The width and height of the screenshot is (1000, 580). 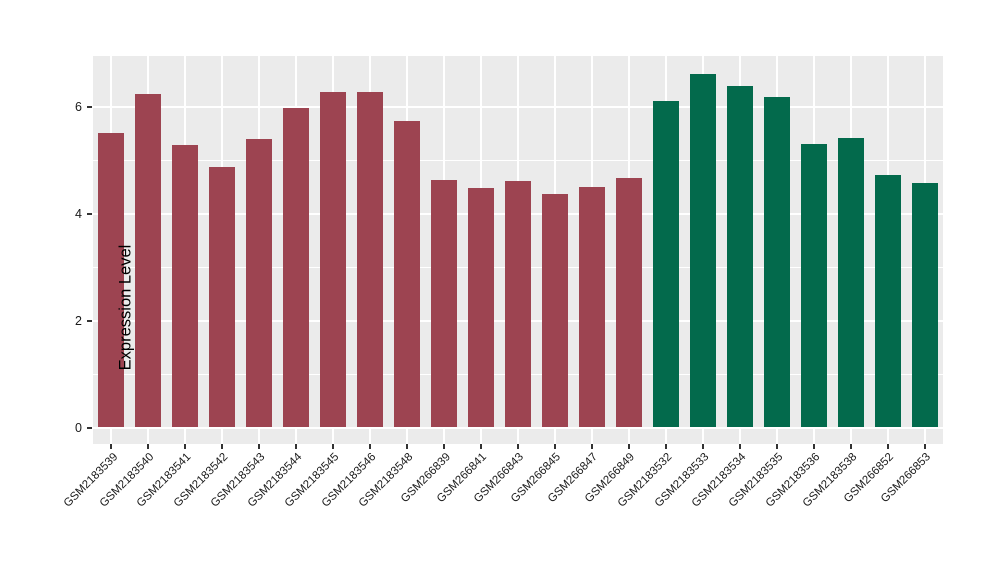 I want to click on x-tick-mark-GSM2183535, so click(x=776, y=446).